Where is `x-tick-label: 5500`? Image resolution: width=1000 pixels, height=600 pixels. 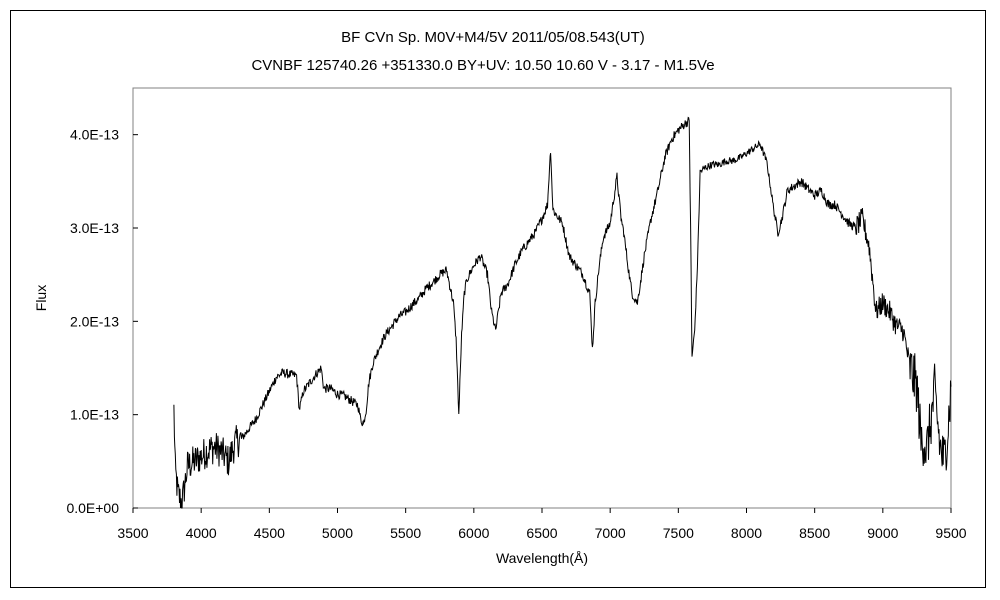 x-tick-label: 5500 is located at coordinates (405, 533).